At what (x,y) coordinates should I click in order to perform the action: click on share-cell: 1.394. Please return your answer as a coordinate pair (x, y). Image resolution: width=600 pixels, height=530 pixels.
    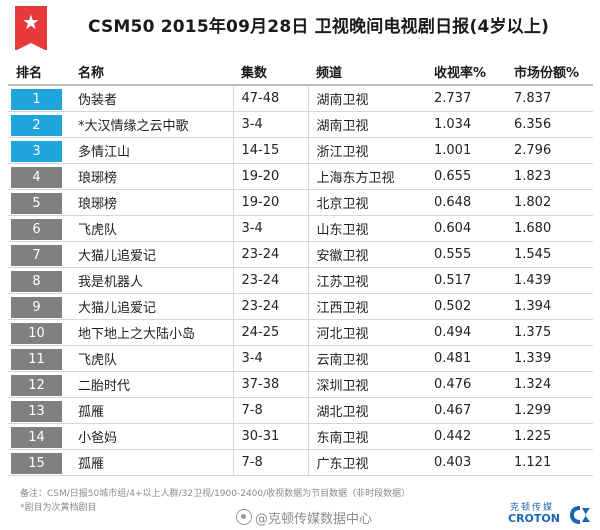
    Looking at the image, I should click on (549, 306).